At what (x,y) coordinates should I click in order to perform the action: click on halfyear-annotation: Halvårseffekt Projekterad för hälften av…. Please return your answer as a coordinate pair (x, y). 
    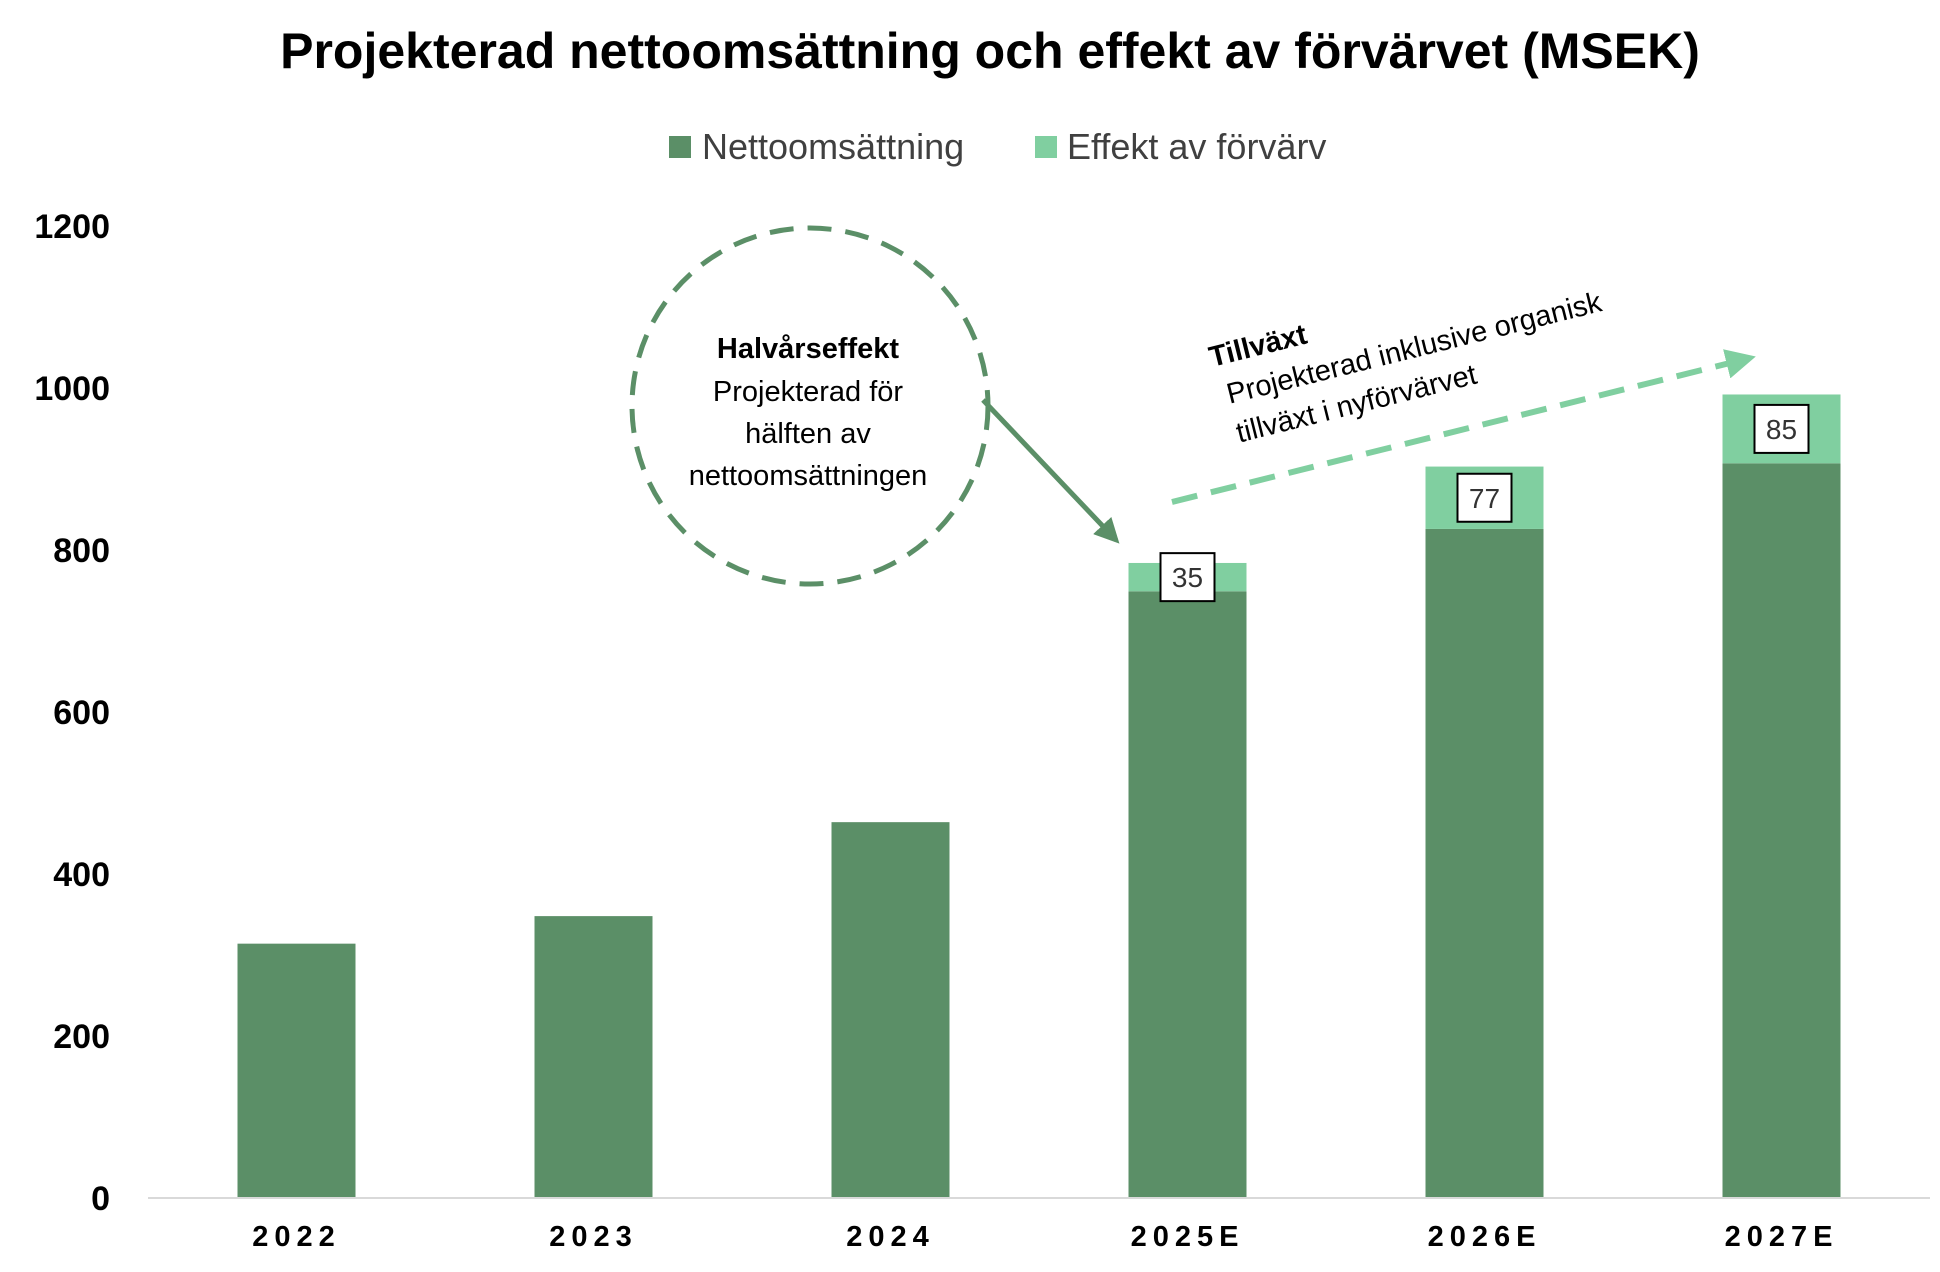
    Looking at the image, I should click on (874, 406).